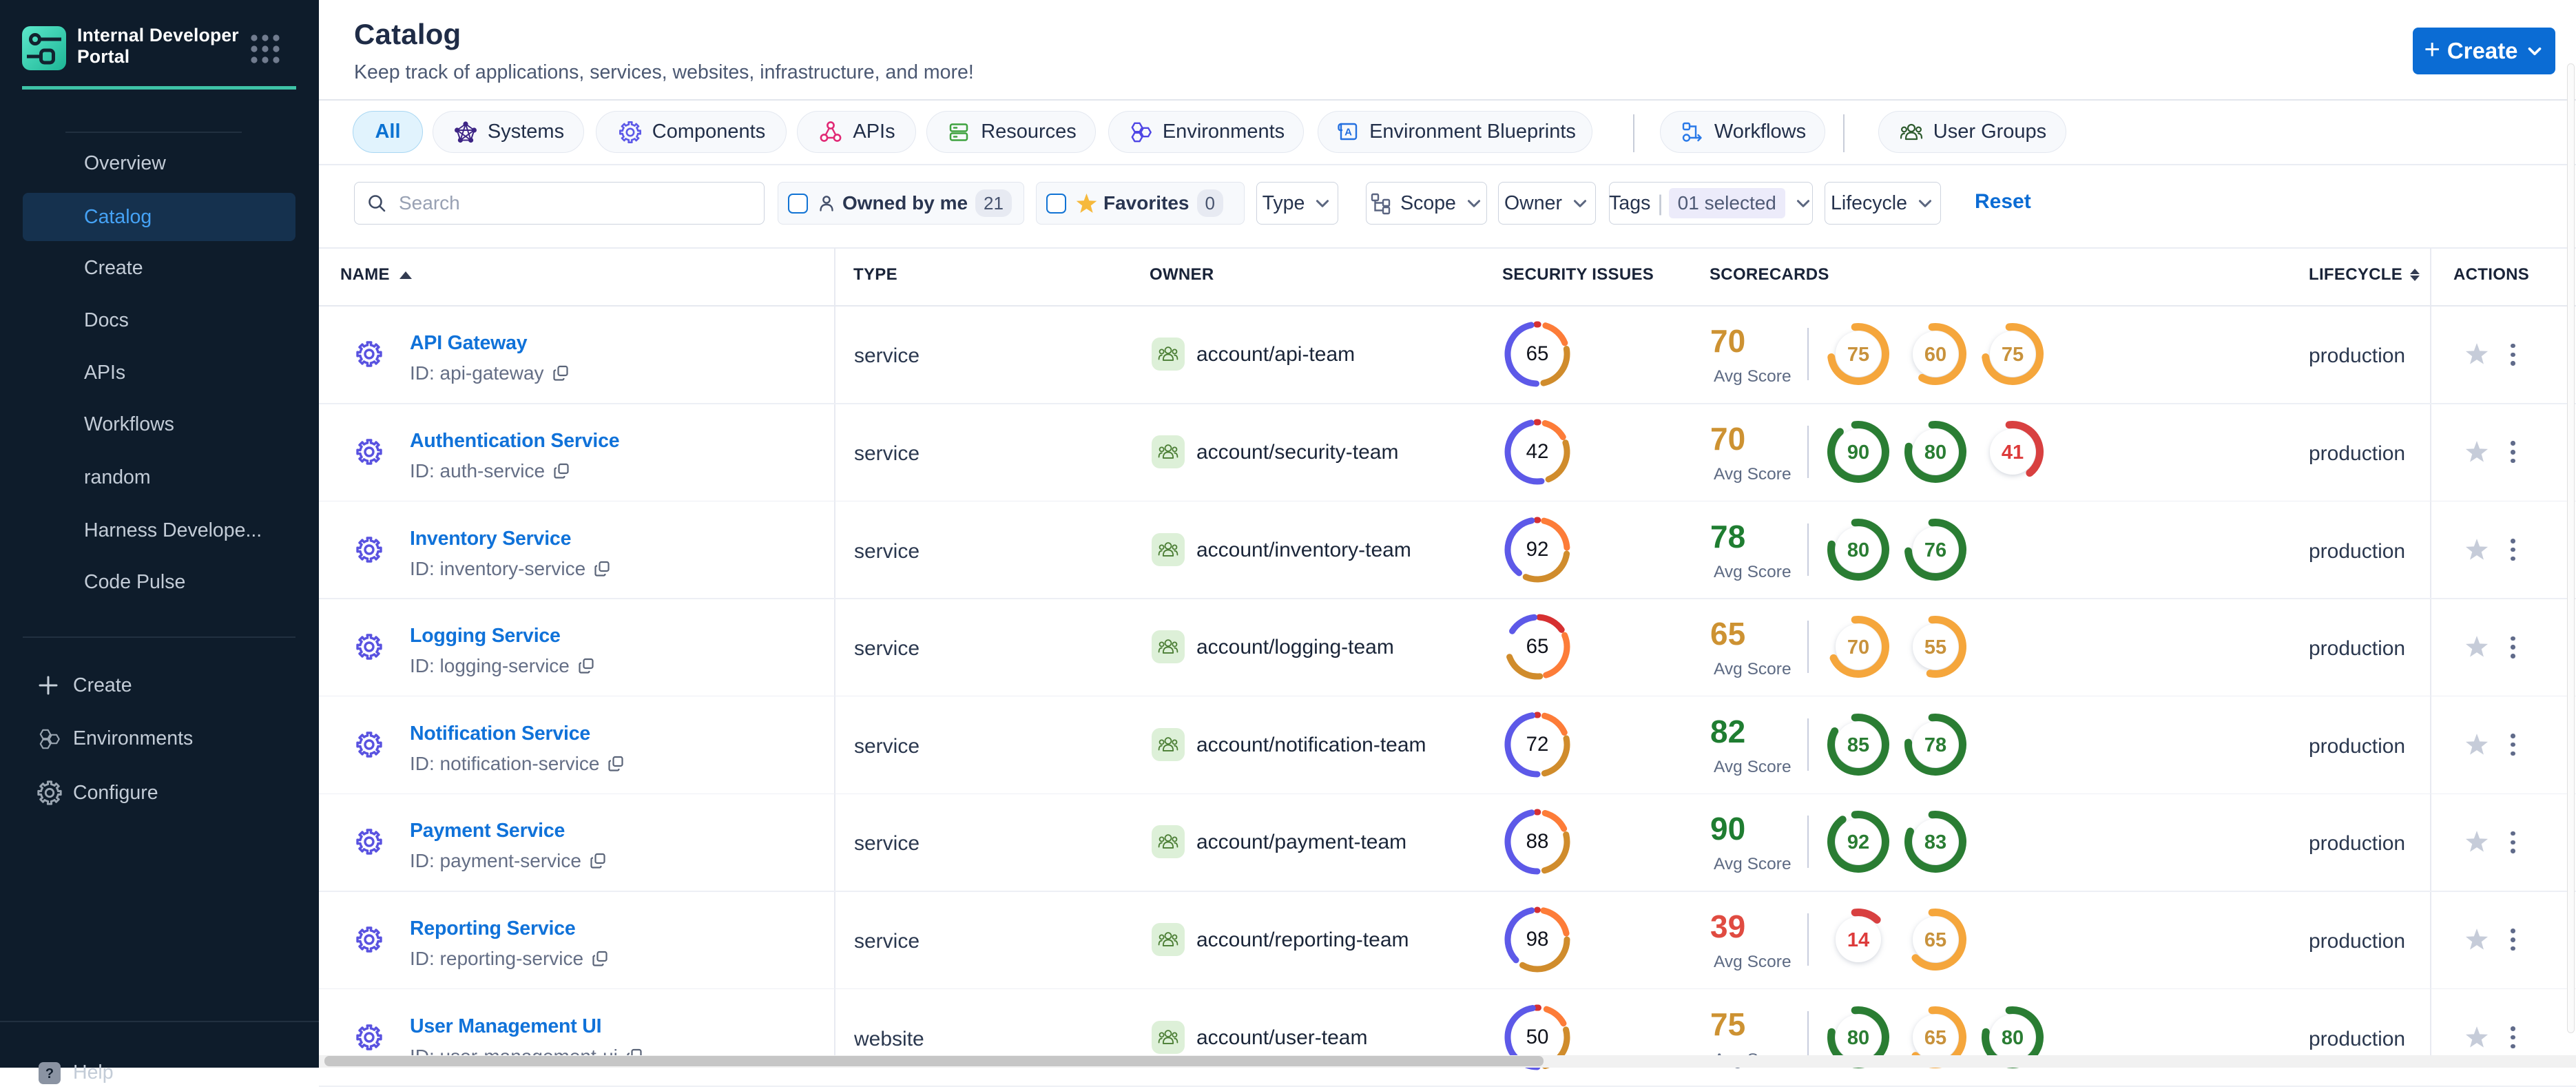  Describe the element at coordinates (1935, 745) in the screenshot. I see `svg-text: 78` at that location.